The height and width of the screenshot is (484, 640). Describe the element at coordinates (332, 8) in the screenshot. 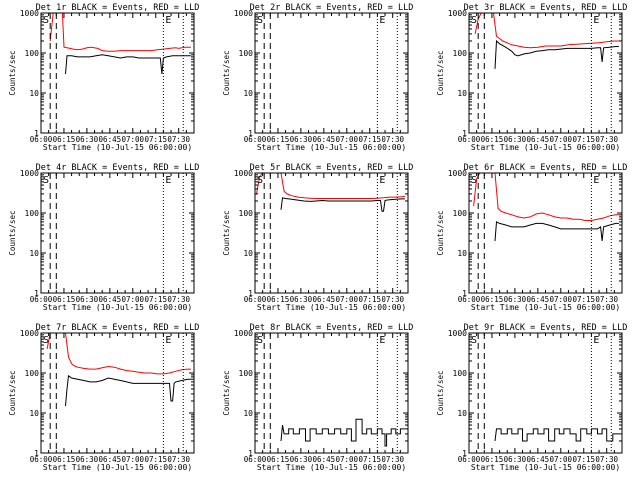

I see `panel-title: Det 2r BLACK = Events, RED = LLD` at that location.